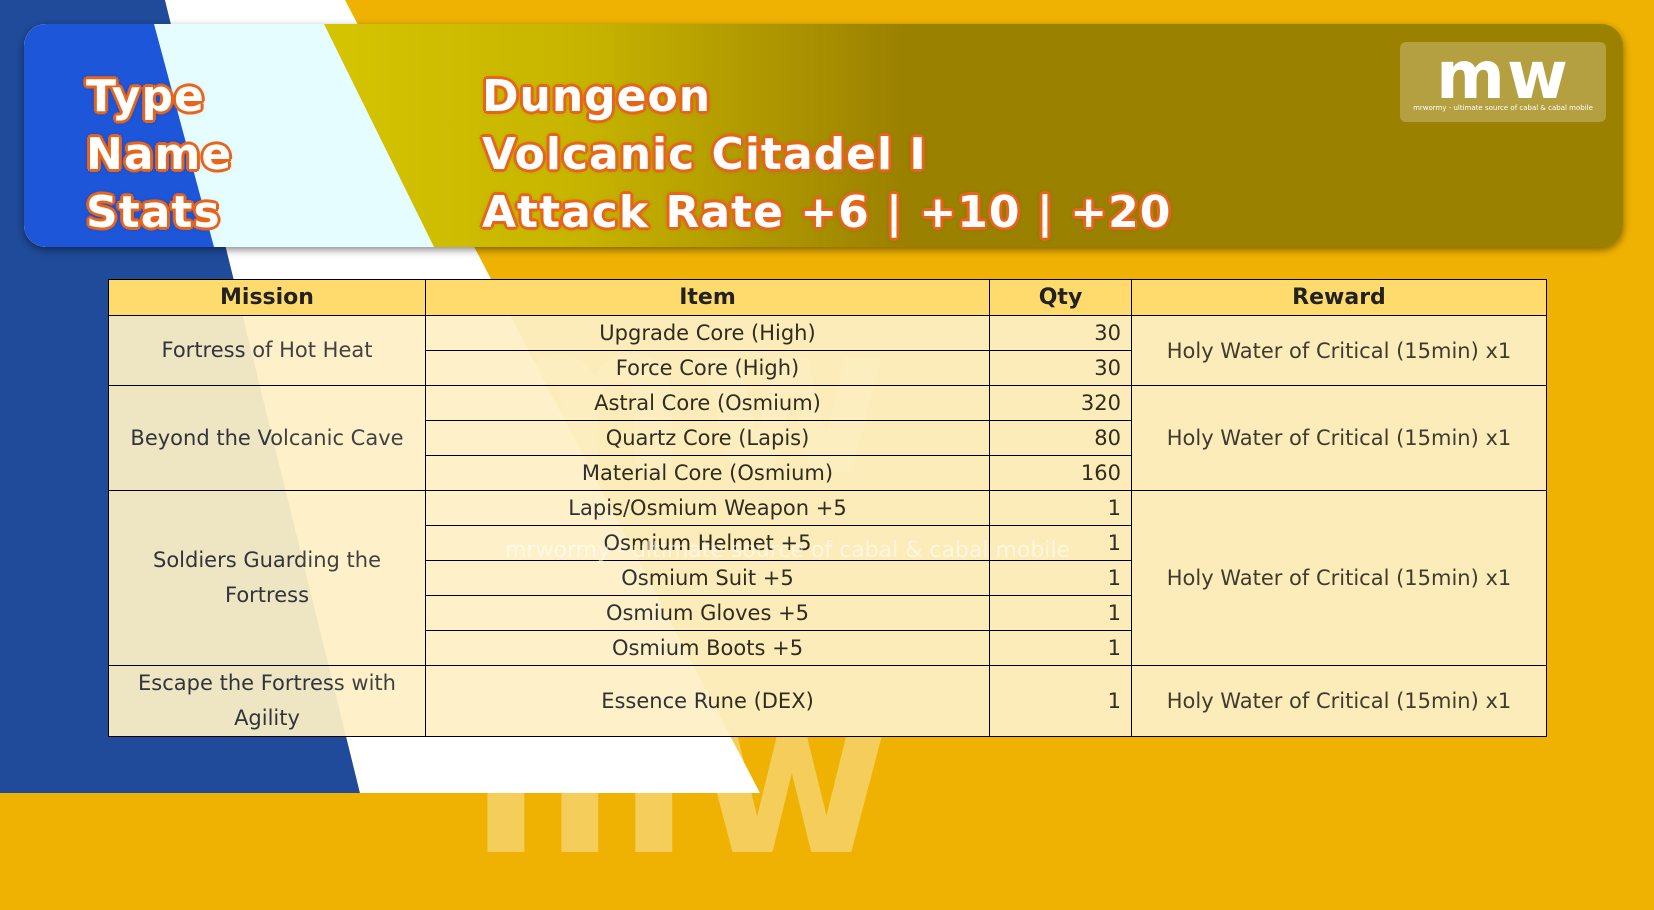  What do you see at coordinates (707, 613) in the screenshot?
I see `item-cell: Osmium Gloves +5` at bounding box center [707, 613].